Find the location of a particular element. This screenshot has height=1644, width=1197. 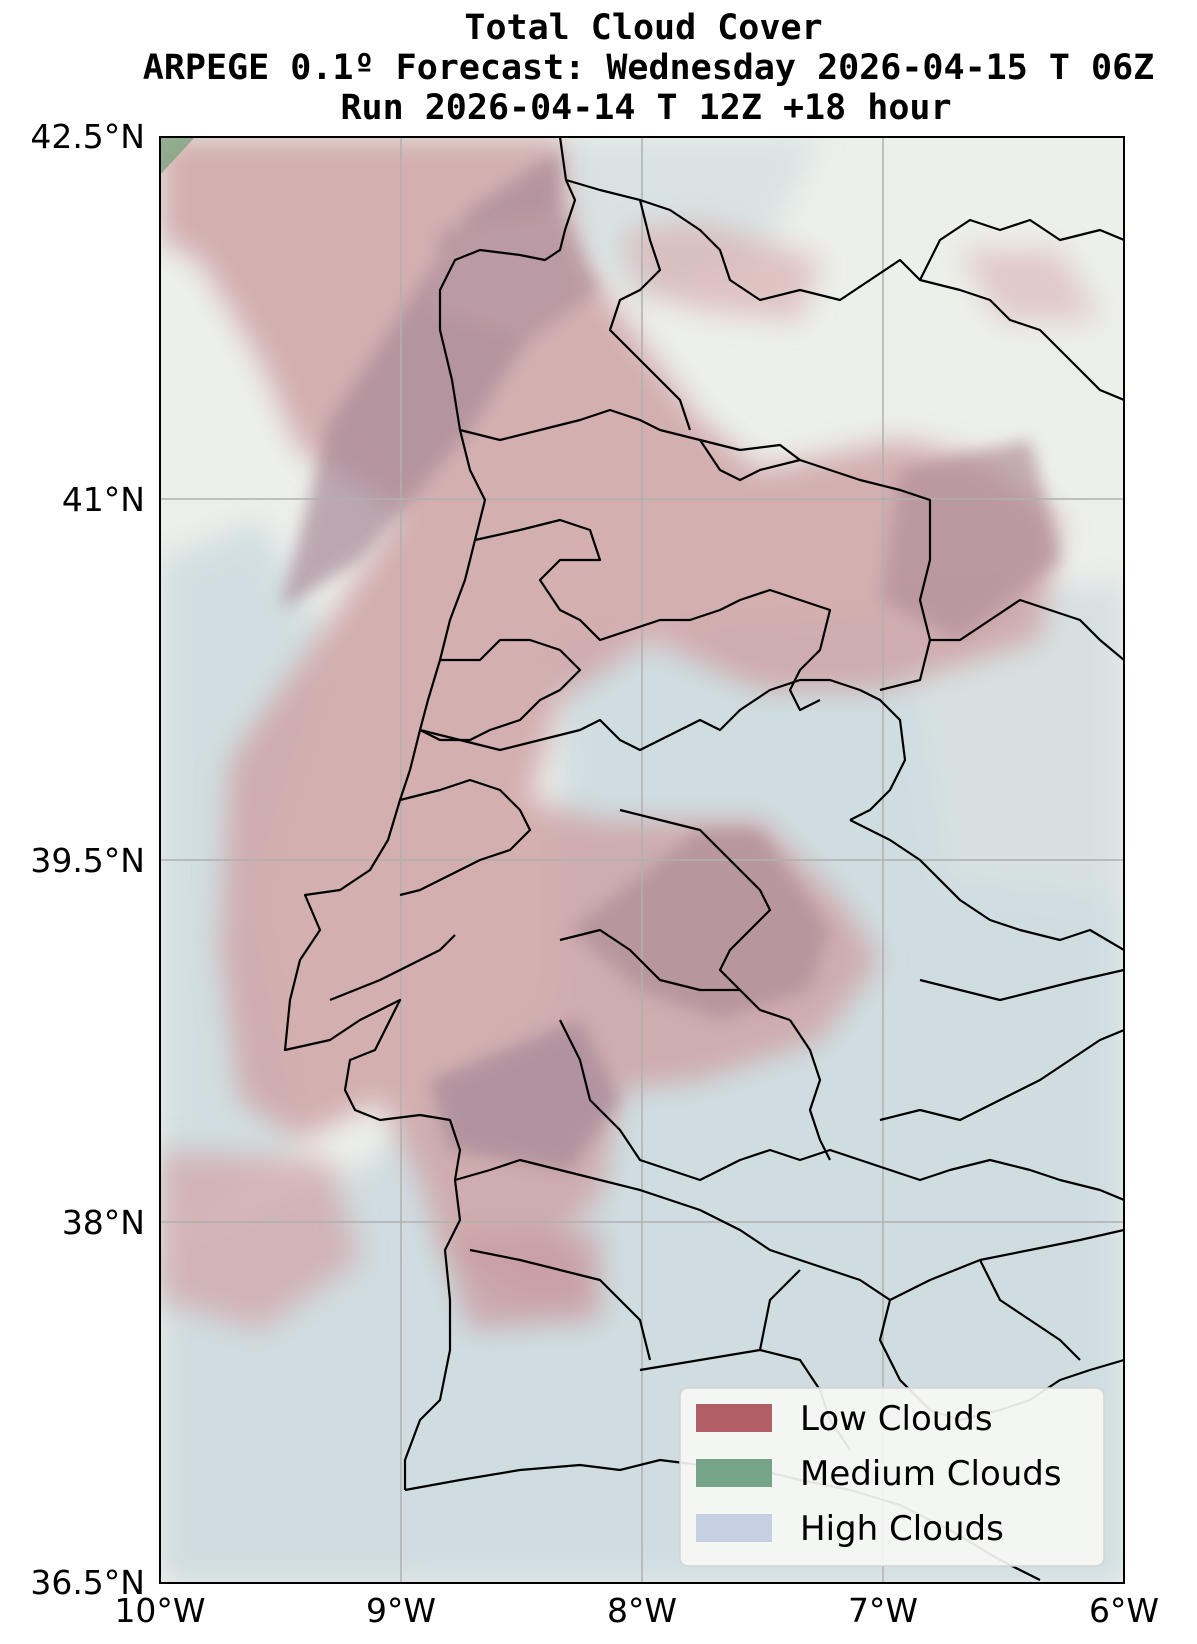

legend-swatch-high-clouds is located at coordinates (734, 1528).